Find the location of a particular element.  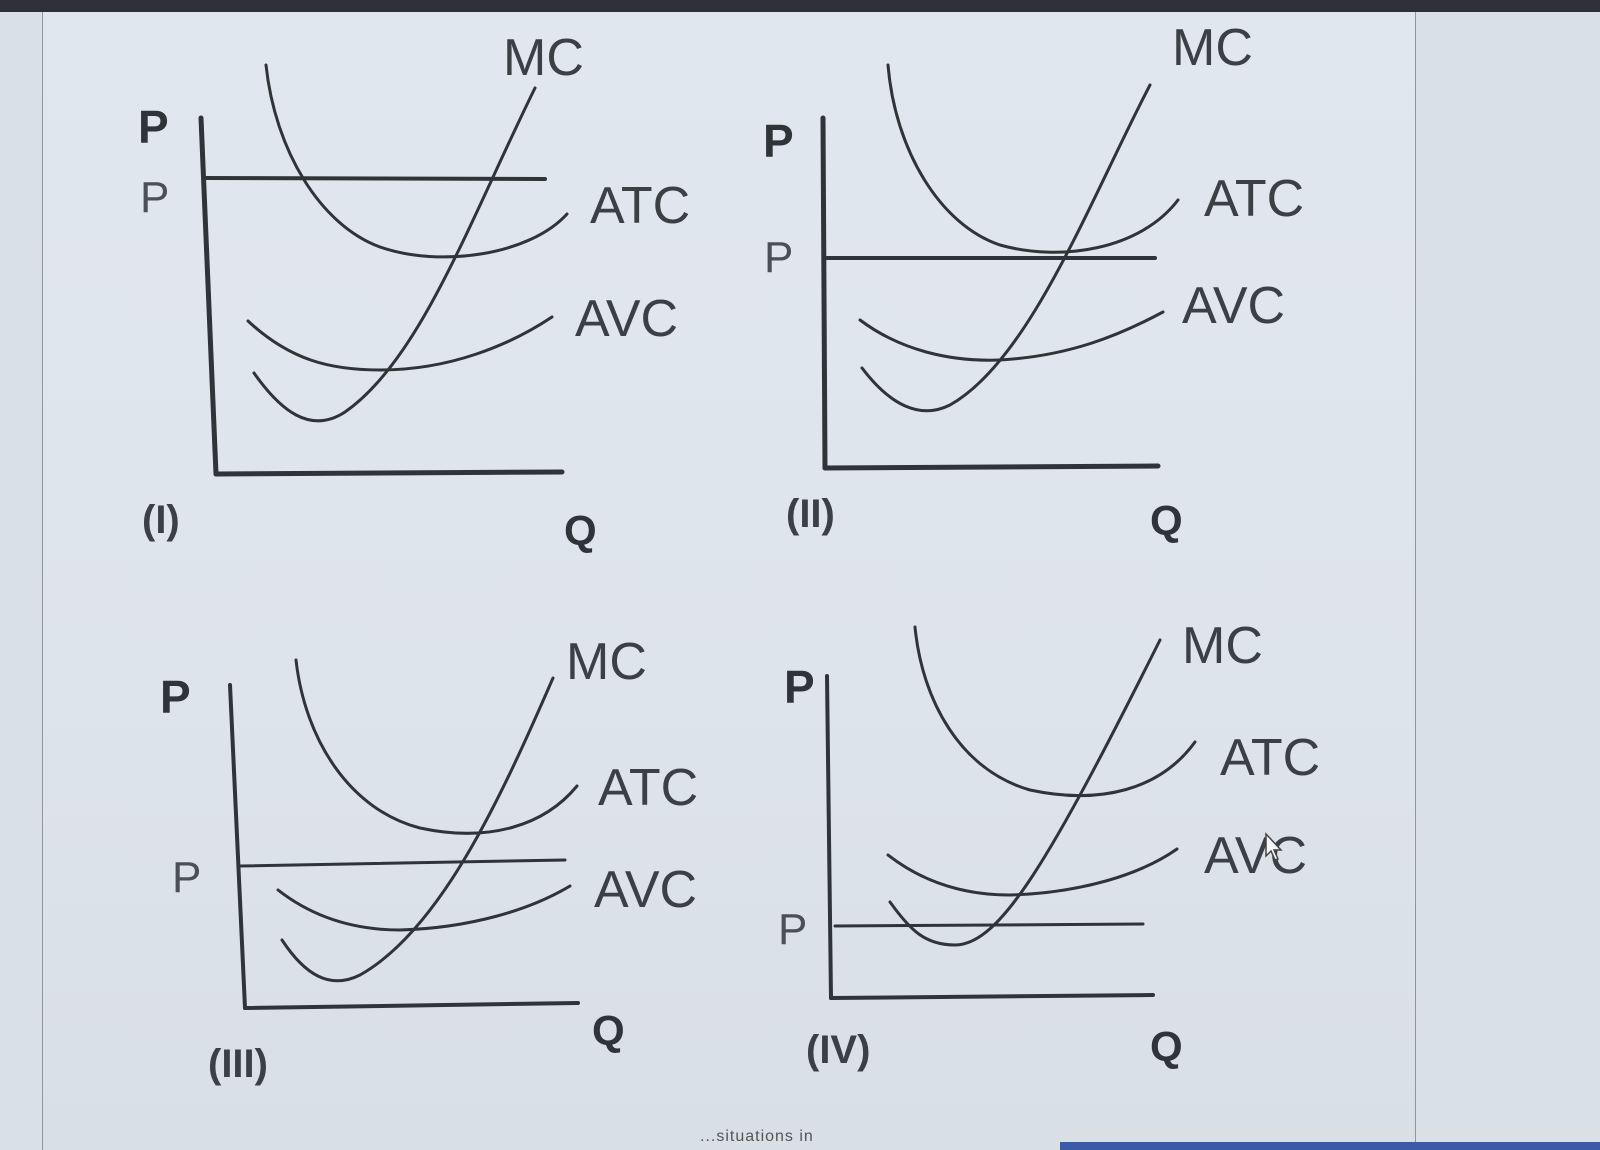

question-text-fragment: ...situations in is located at coordinates (757, 1136).